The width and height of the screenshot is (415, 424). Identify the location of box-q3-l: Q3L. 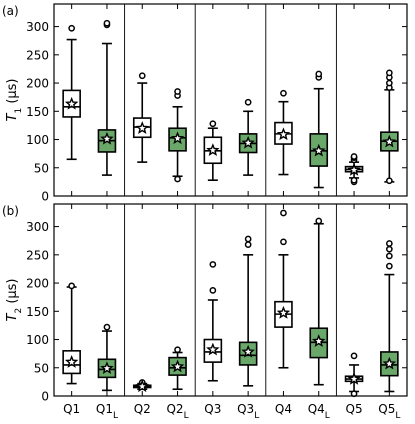
(248, 312).